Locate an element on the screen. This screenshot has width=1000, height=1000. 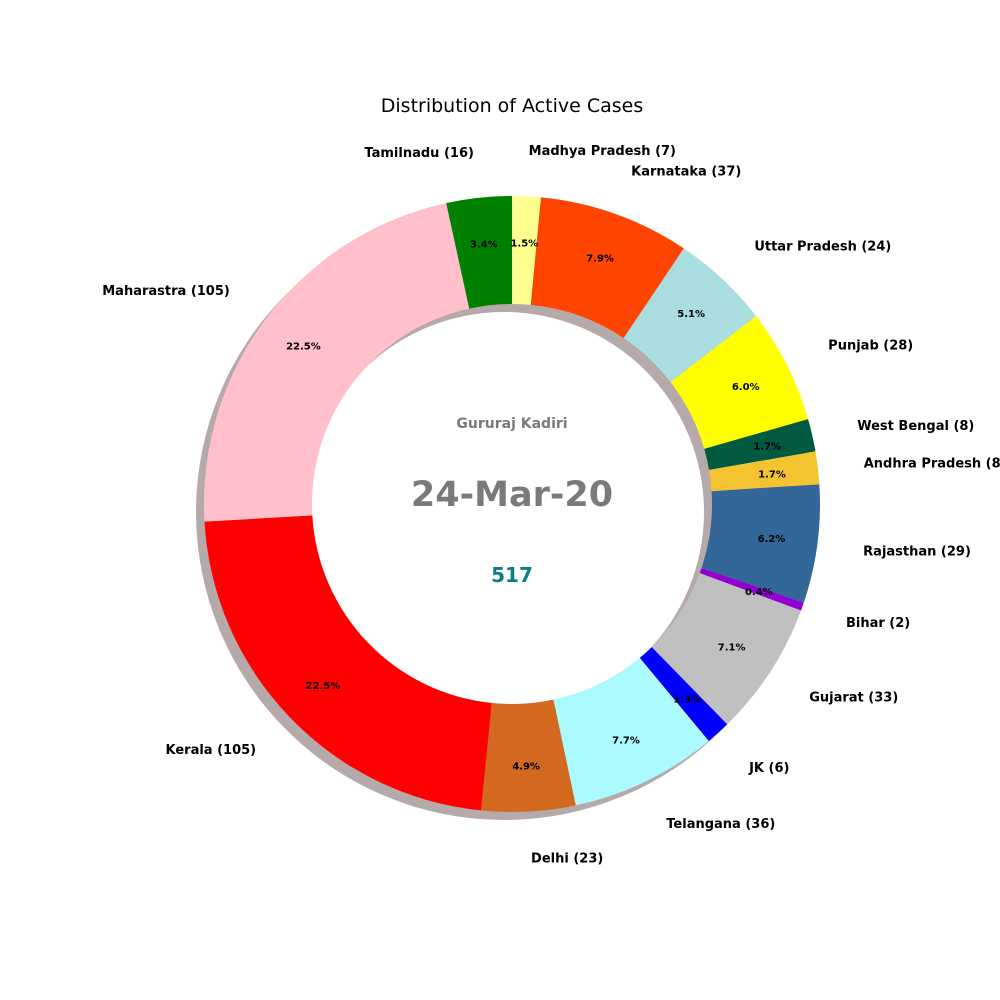
slice-label-bihar: Bihar (2) is located at coordinates (878, 623).